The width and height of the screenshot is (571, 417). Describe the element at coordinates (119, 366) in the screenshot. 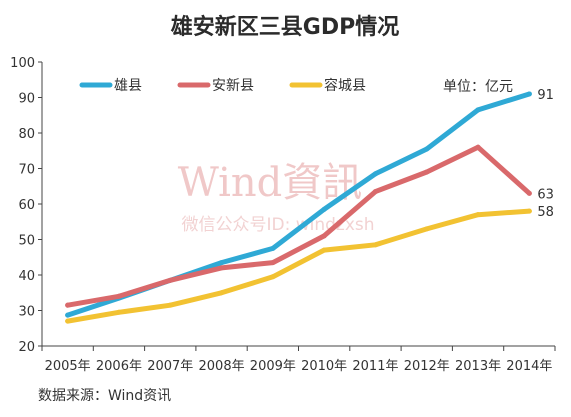

I see `x-tick-label: 2006年` at that location.